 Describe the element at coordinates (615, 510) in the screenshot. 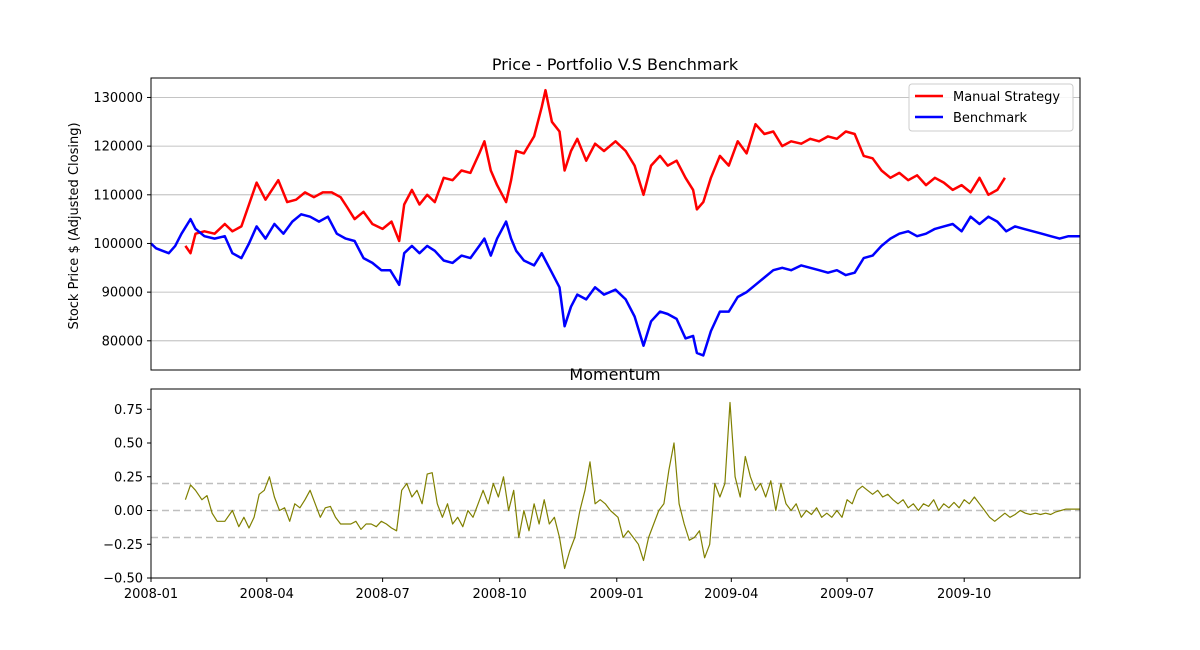

I see `momentum-threshold-lines` at that location.